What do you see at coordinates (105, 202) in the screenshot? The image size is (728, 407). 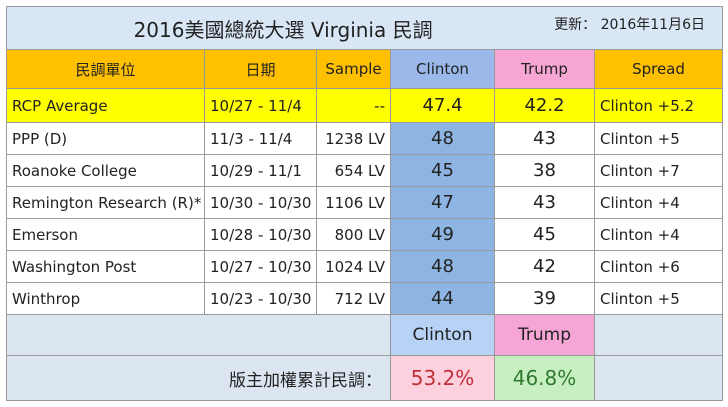 I see `pollster-cell: Remington Research (R)*` at bounding box center [105, 202].